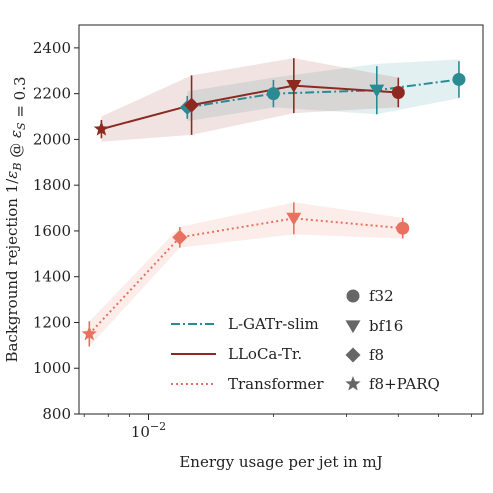 The image size is (493, 493). I want to click on legend-line-label: LLoCa-Tr., so click(265, 354).